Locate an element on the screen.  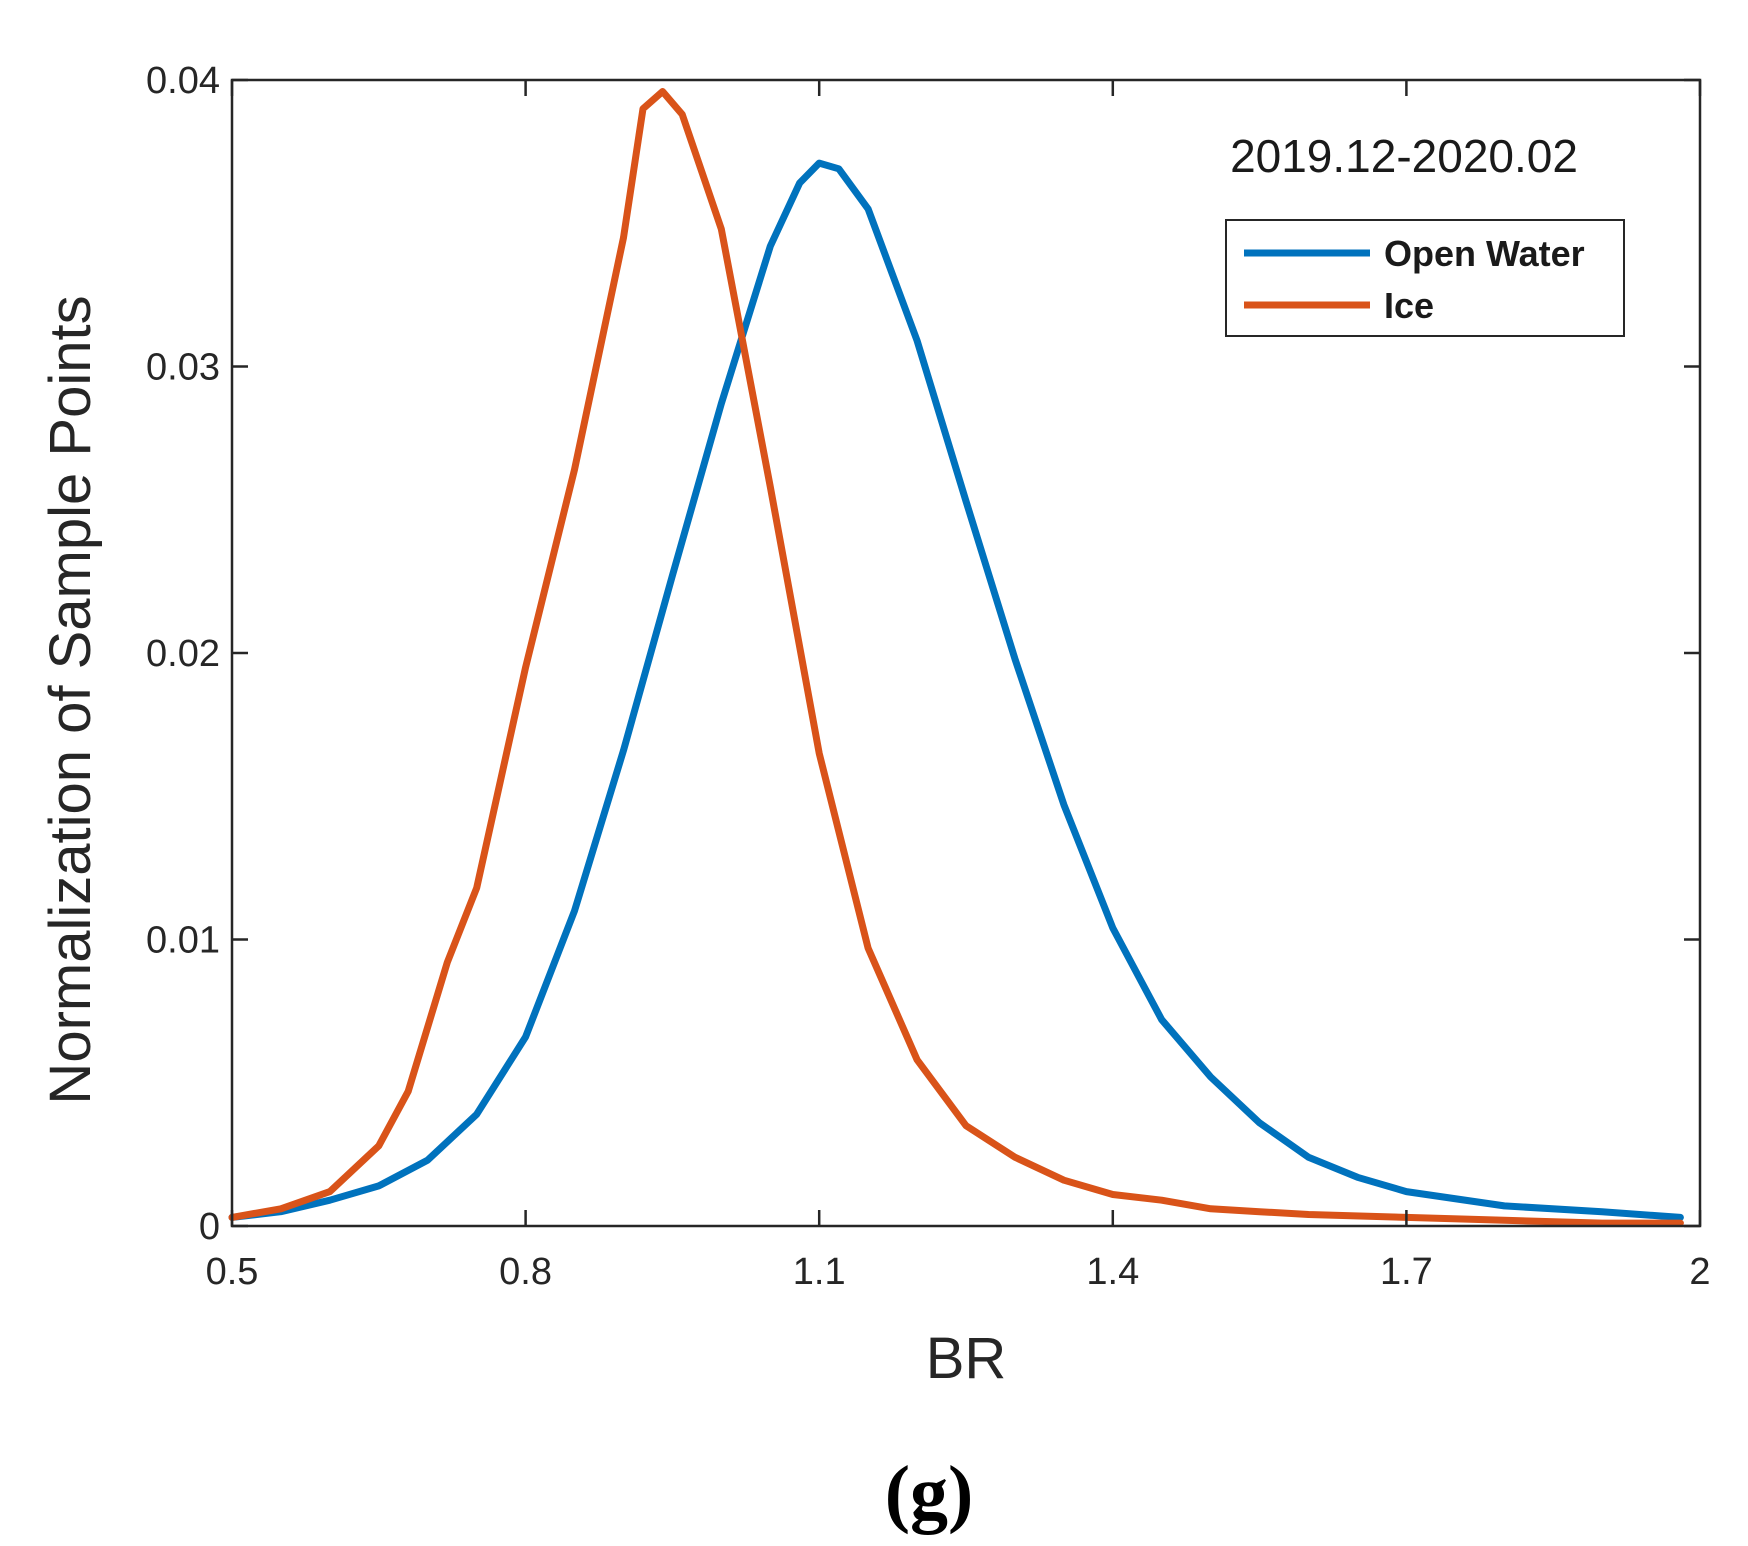
y-tick-label: 0.02 is located at coordinates (183, 654).